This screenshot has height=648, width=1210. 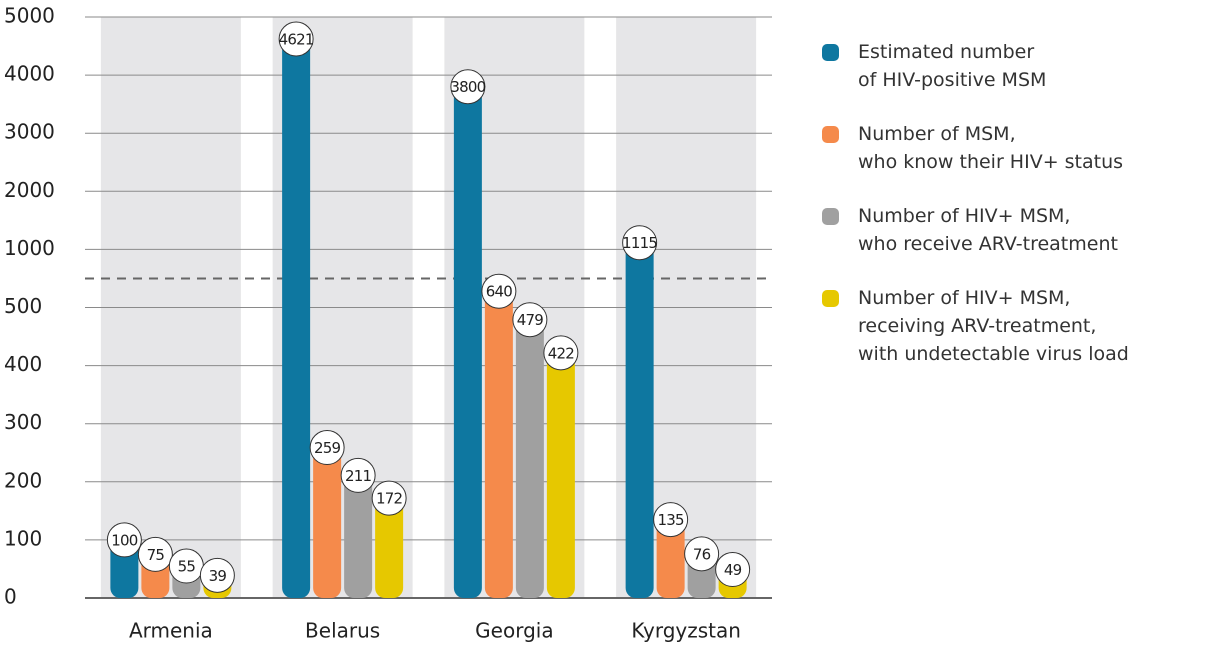 What do you see at coordinates (952, 66) in the screenshot?
I see `legend-label: Estimated number of HIV-positive MSM` at bounding box center [952, 66].